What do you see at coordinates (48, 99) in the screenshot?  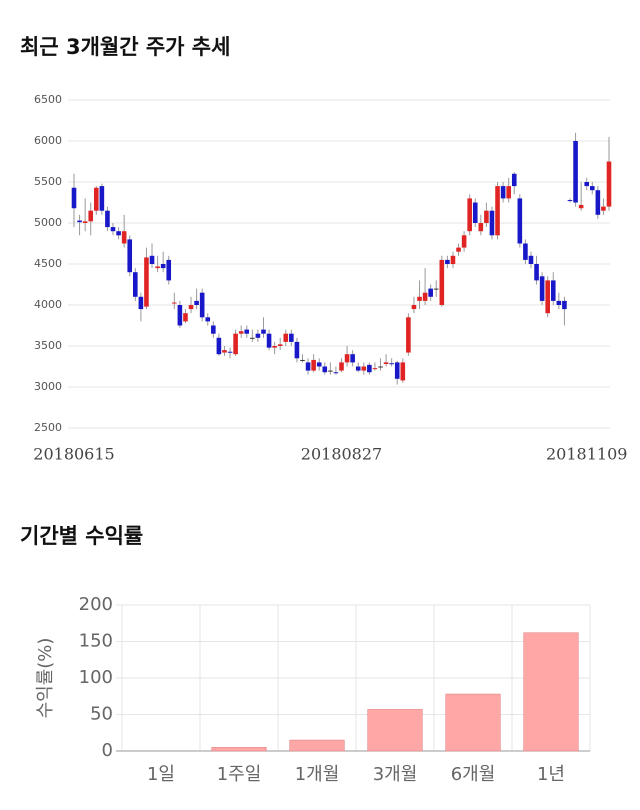 I see `y-tick-label: 6500` at bounding box center [48, 99].